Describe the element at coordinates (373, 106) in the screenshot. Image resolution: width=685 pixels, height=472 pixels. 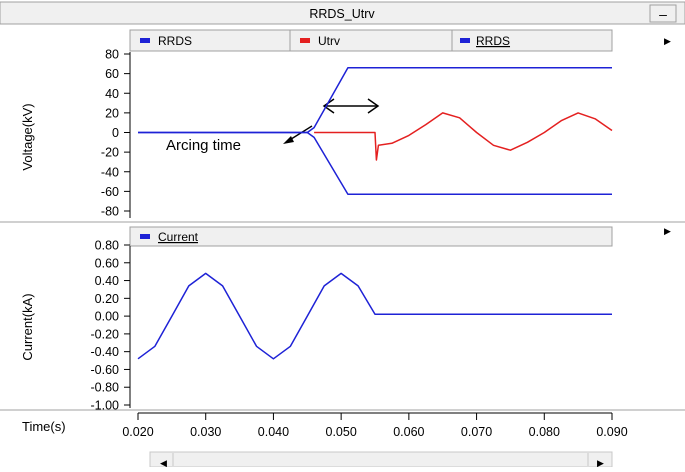
I see `arcing-span-right-head` at that location.